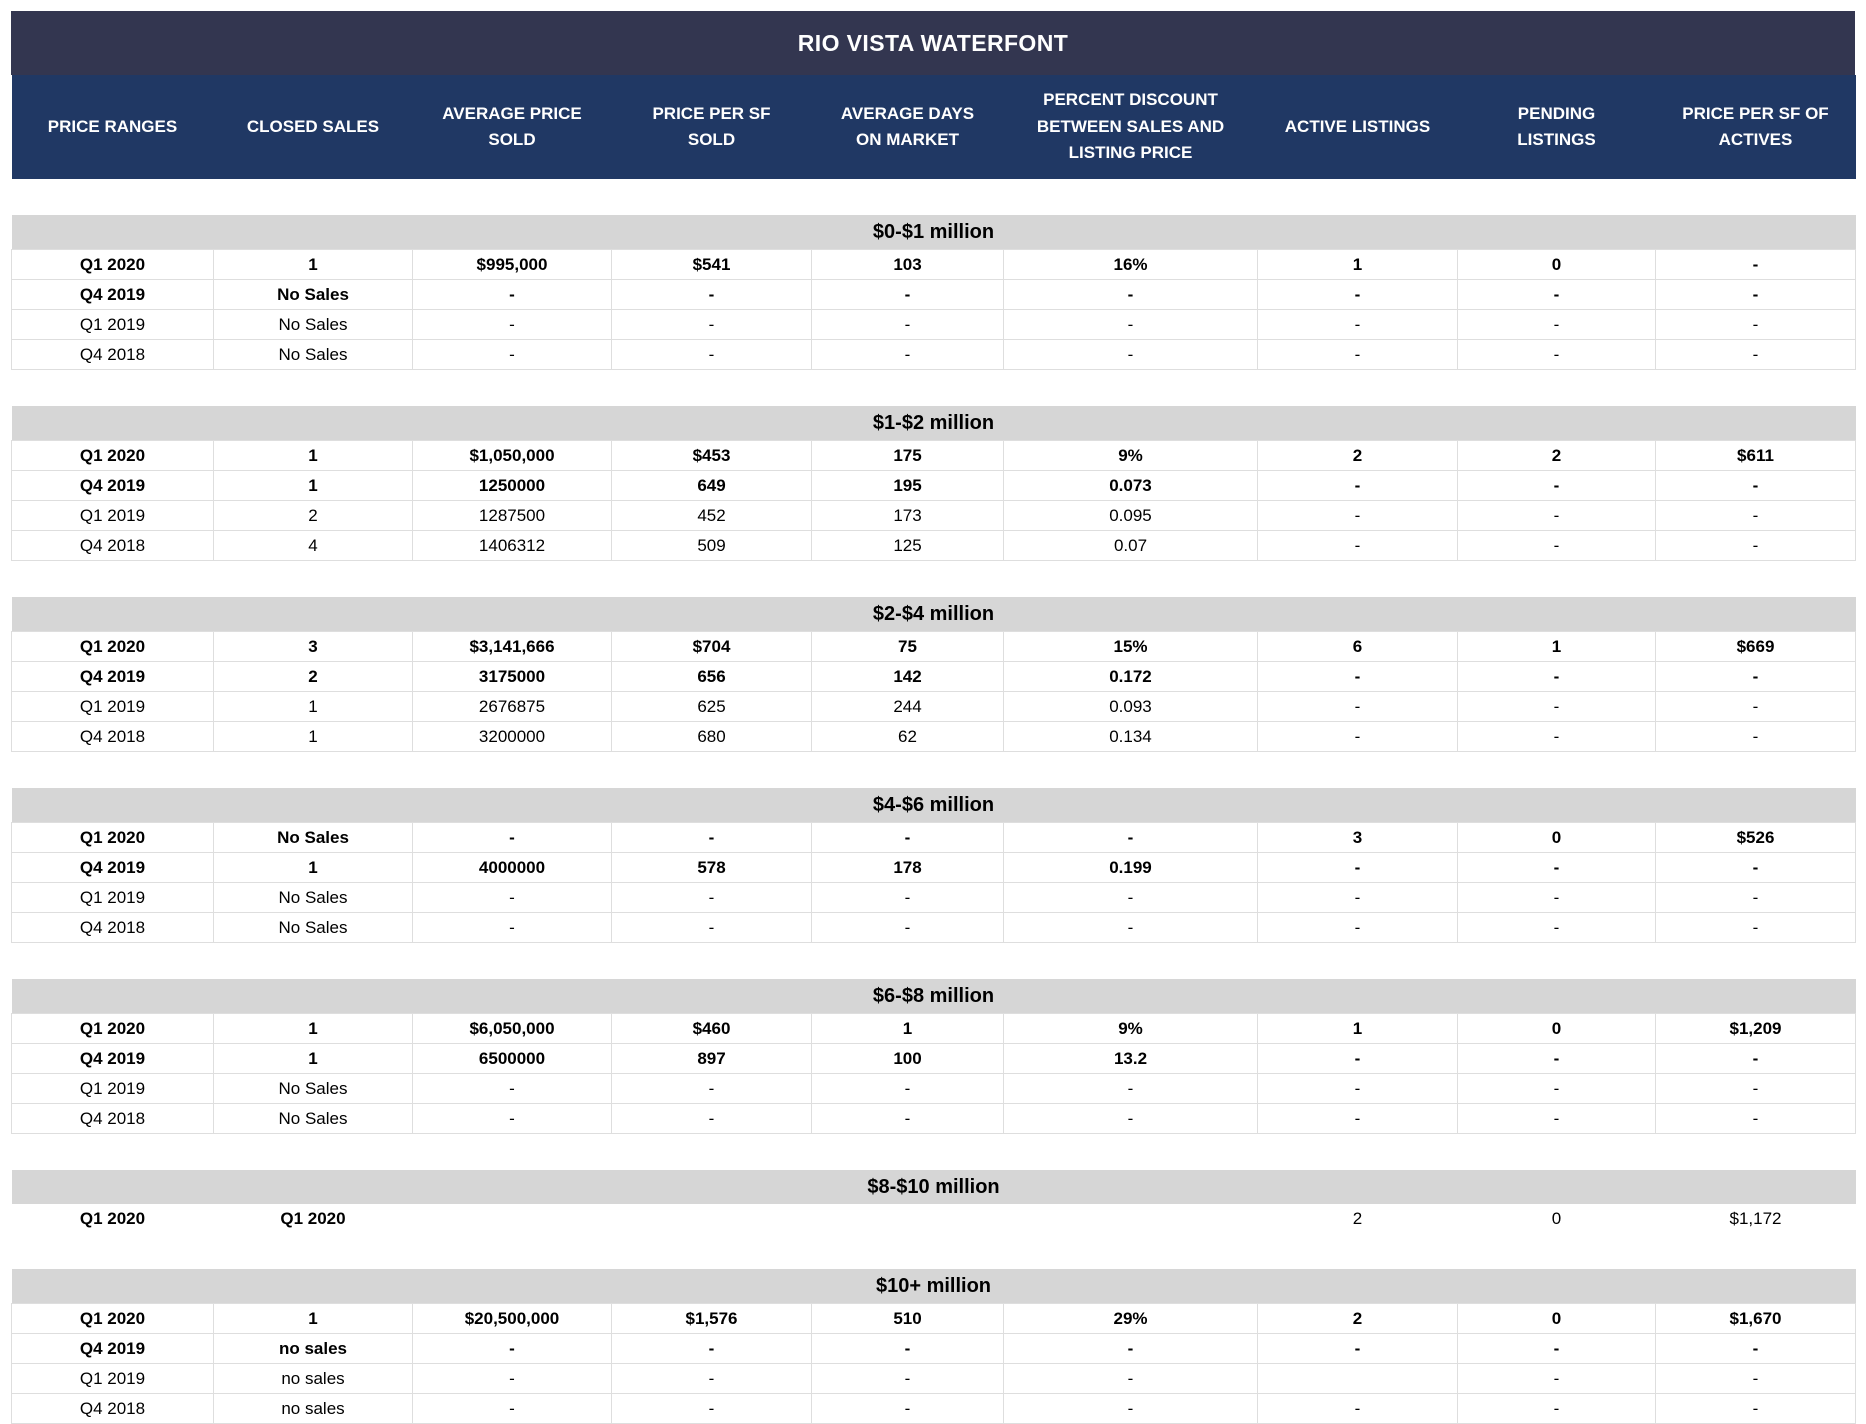 The width and height of the screenshot is (1866, 1424). I want to click on table-cell: 0.093, so click(1130, 706).